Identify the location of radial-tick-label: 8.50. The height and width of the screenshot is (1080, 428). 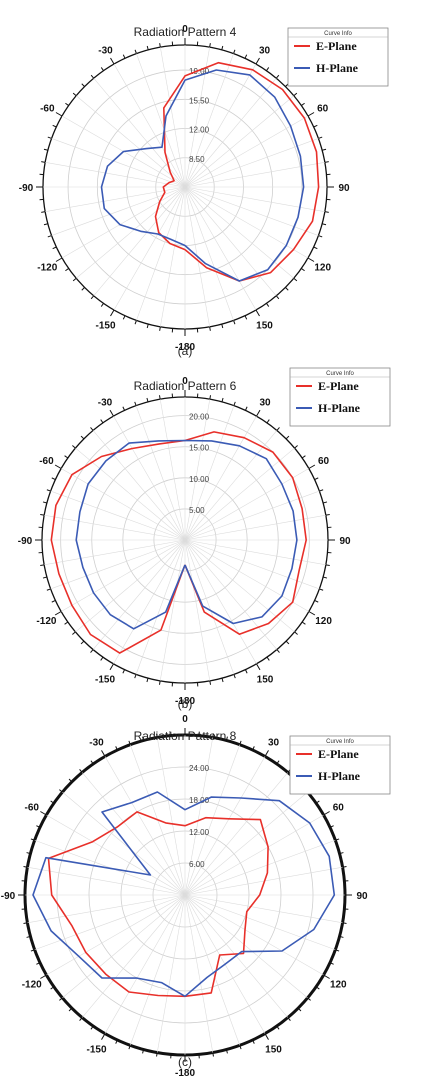
(197, 159).